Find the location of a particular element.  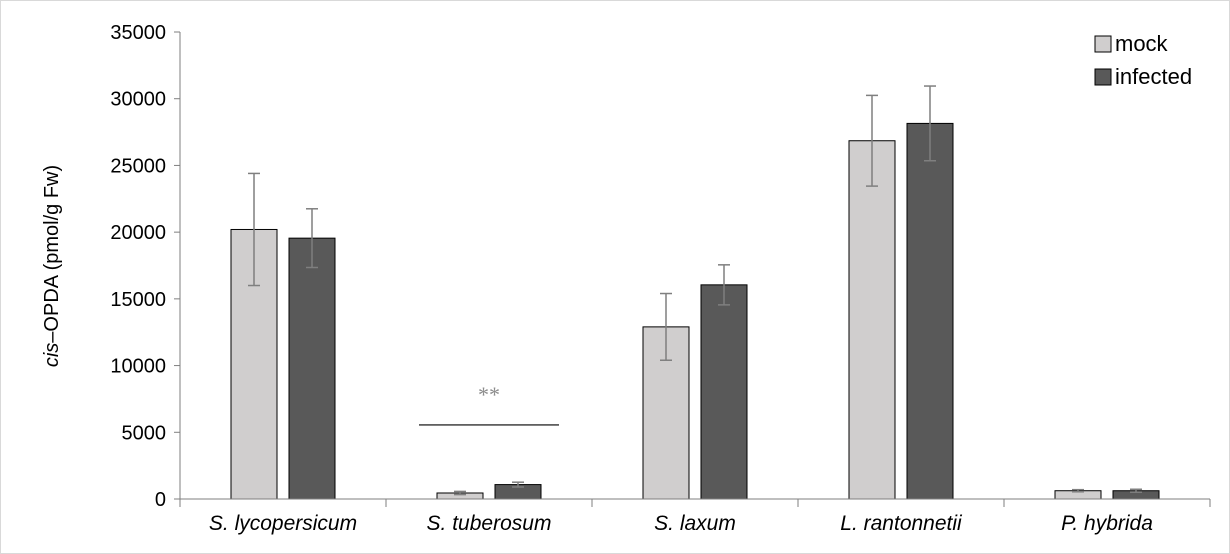

legend-label-infected: infected is located at coordinates (1153, 76).